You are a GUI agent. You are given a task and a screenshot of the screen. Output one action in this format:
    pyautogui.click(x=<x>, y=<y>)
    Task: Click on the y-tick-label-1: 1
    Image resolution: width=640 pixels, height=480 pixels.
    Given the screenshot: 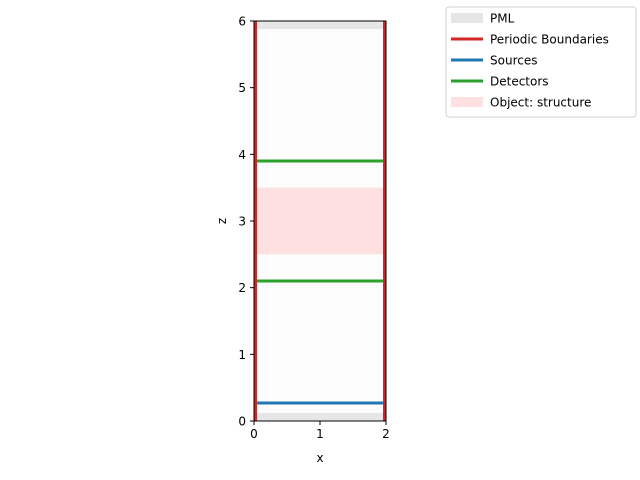 What is the action you would take?
    pyautogui.click(x=242, y=355)
    